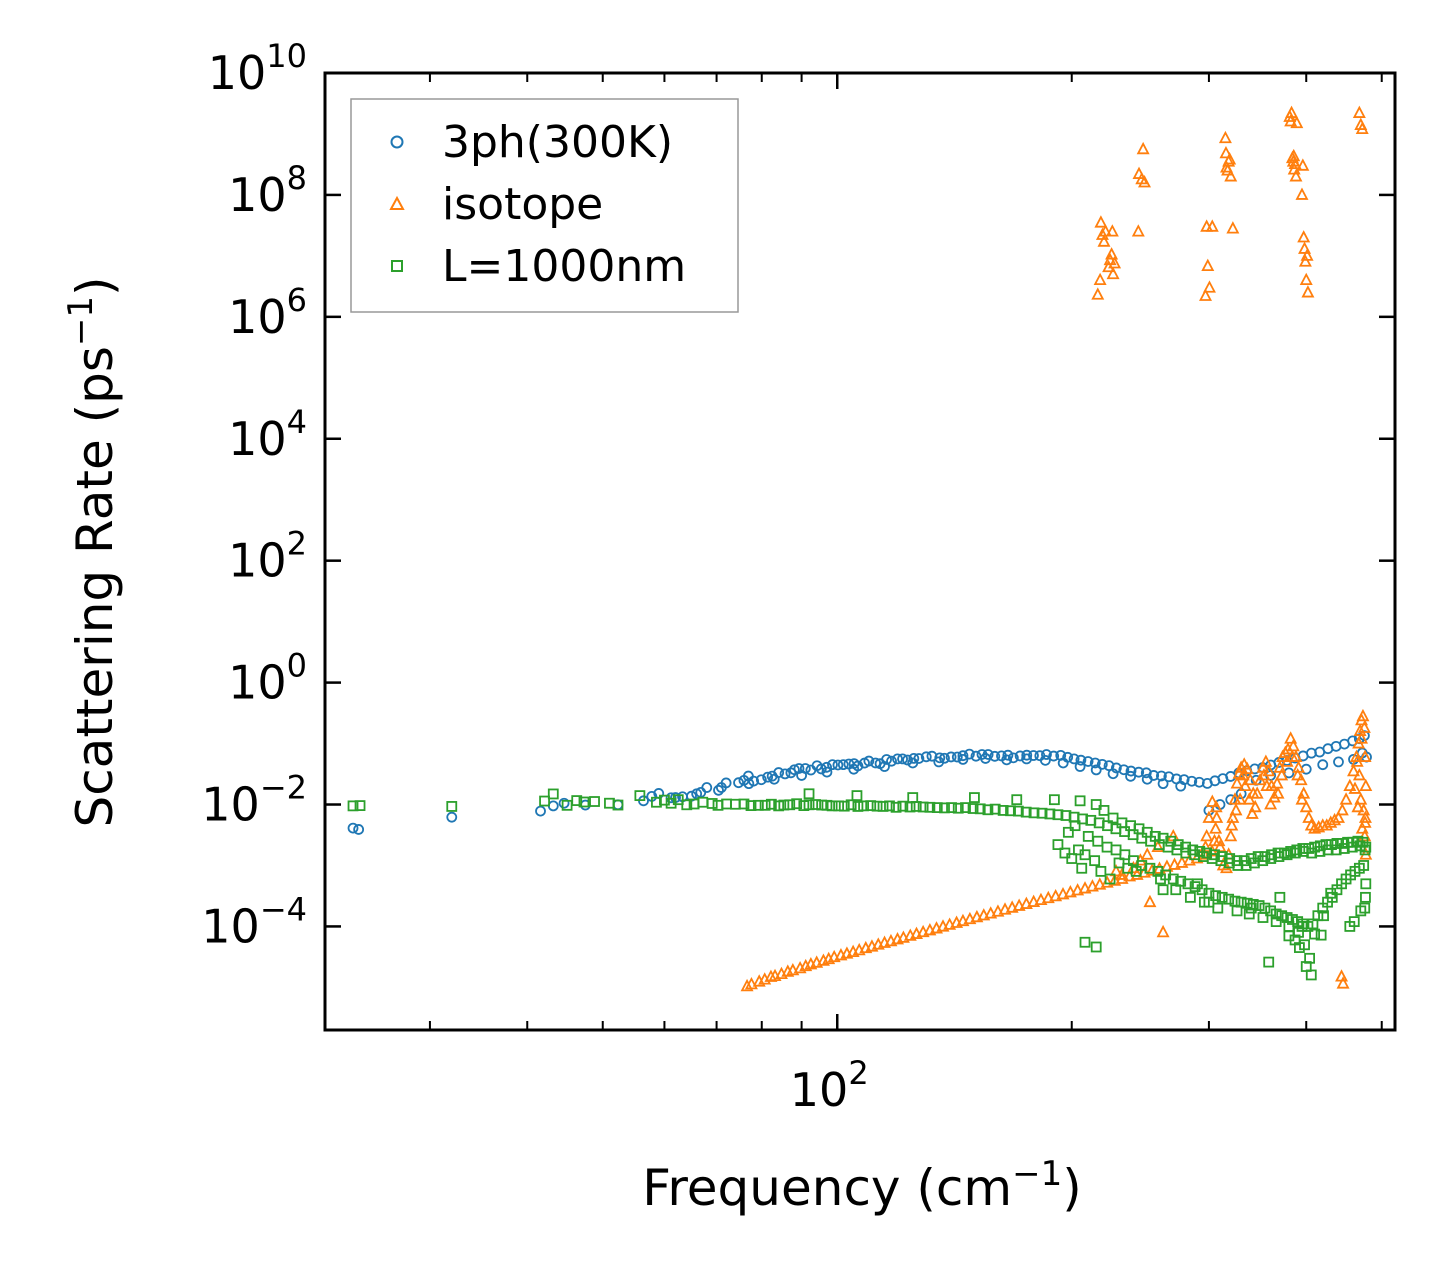  I want to click on y-tick-label-exponent: −4, so click(283, 909).